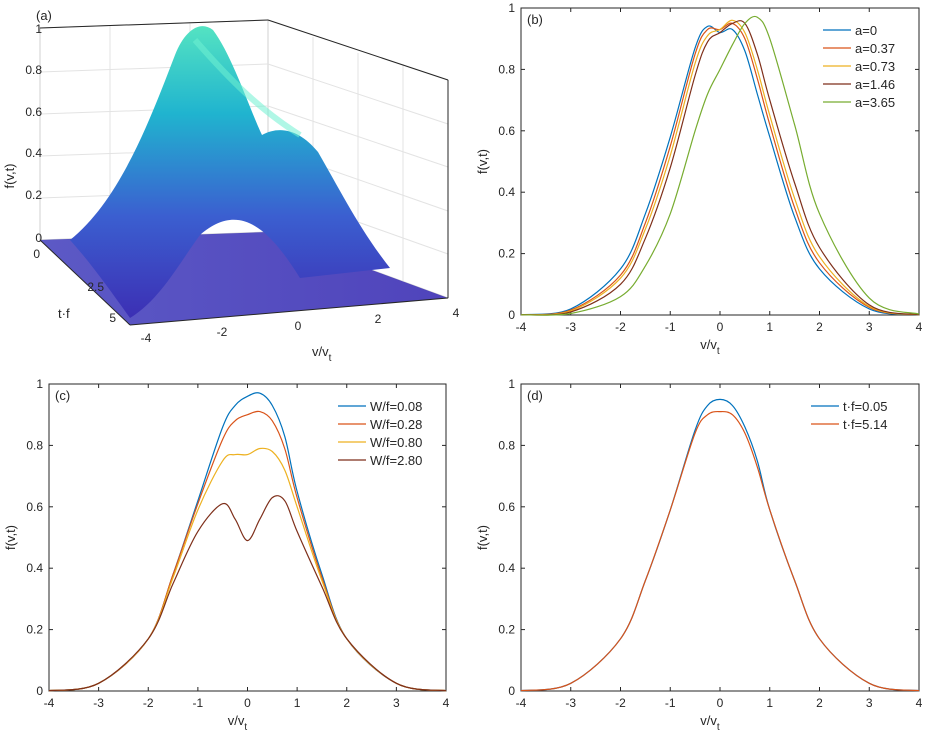  Describe the element at coordinates (146, 338) in the screenshot. I see `v-tick-neg4: -4` at that location.